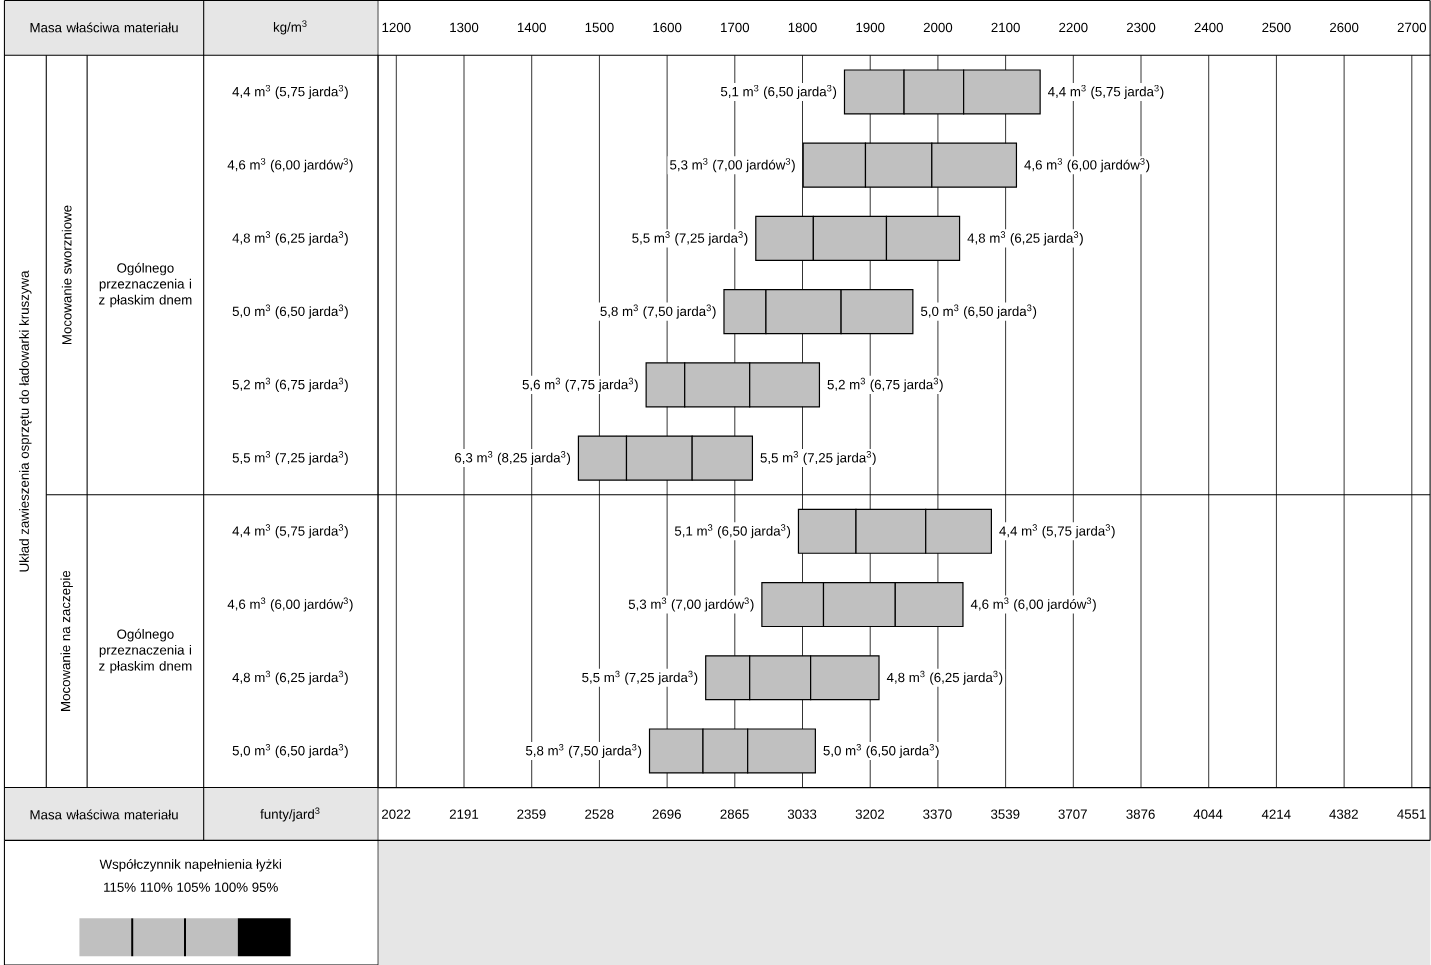 Image resolution: width=1431 pixels, height=965 pixels. What do you see at coordinates (1005, 814) in the screenshot?
I see `x2-tick-label: 3539` at bounding box center [1005, 814].